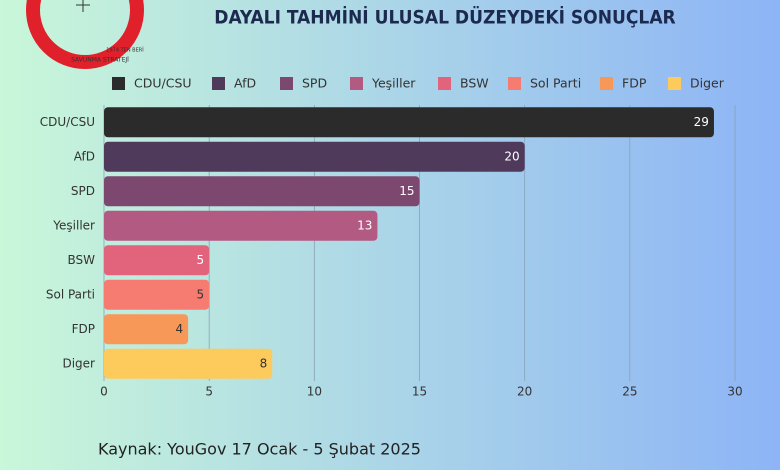  What do you see at coordinates (634, 83) in the screenshot?
I see `legend-label: FDP` at bounding box center [634, 83].